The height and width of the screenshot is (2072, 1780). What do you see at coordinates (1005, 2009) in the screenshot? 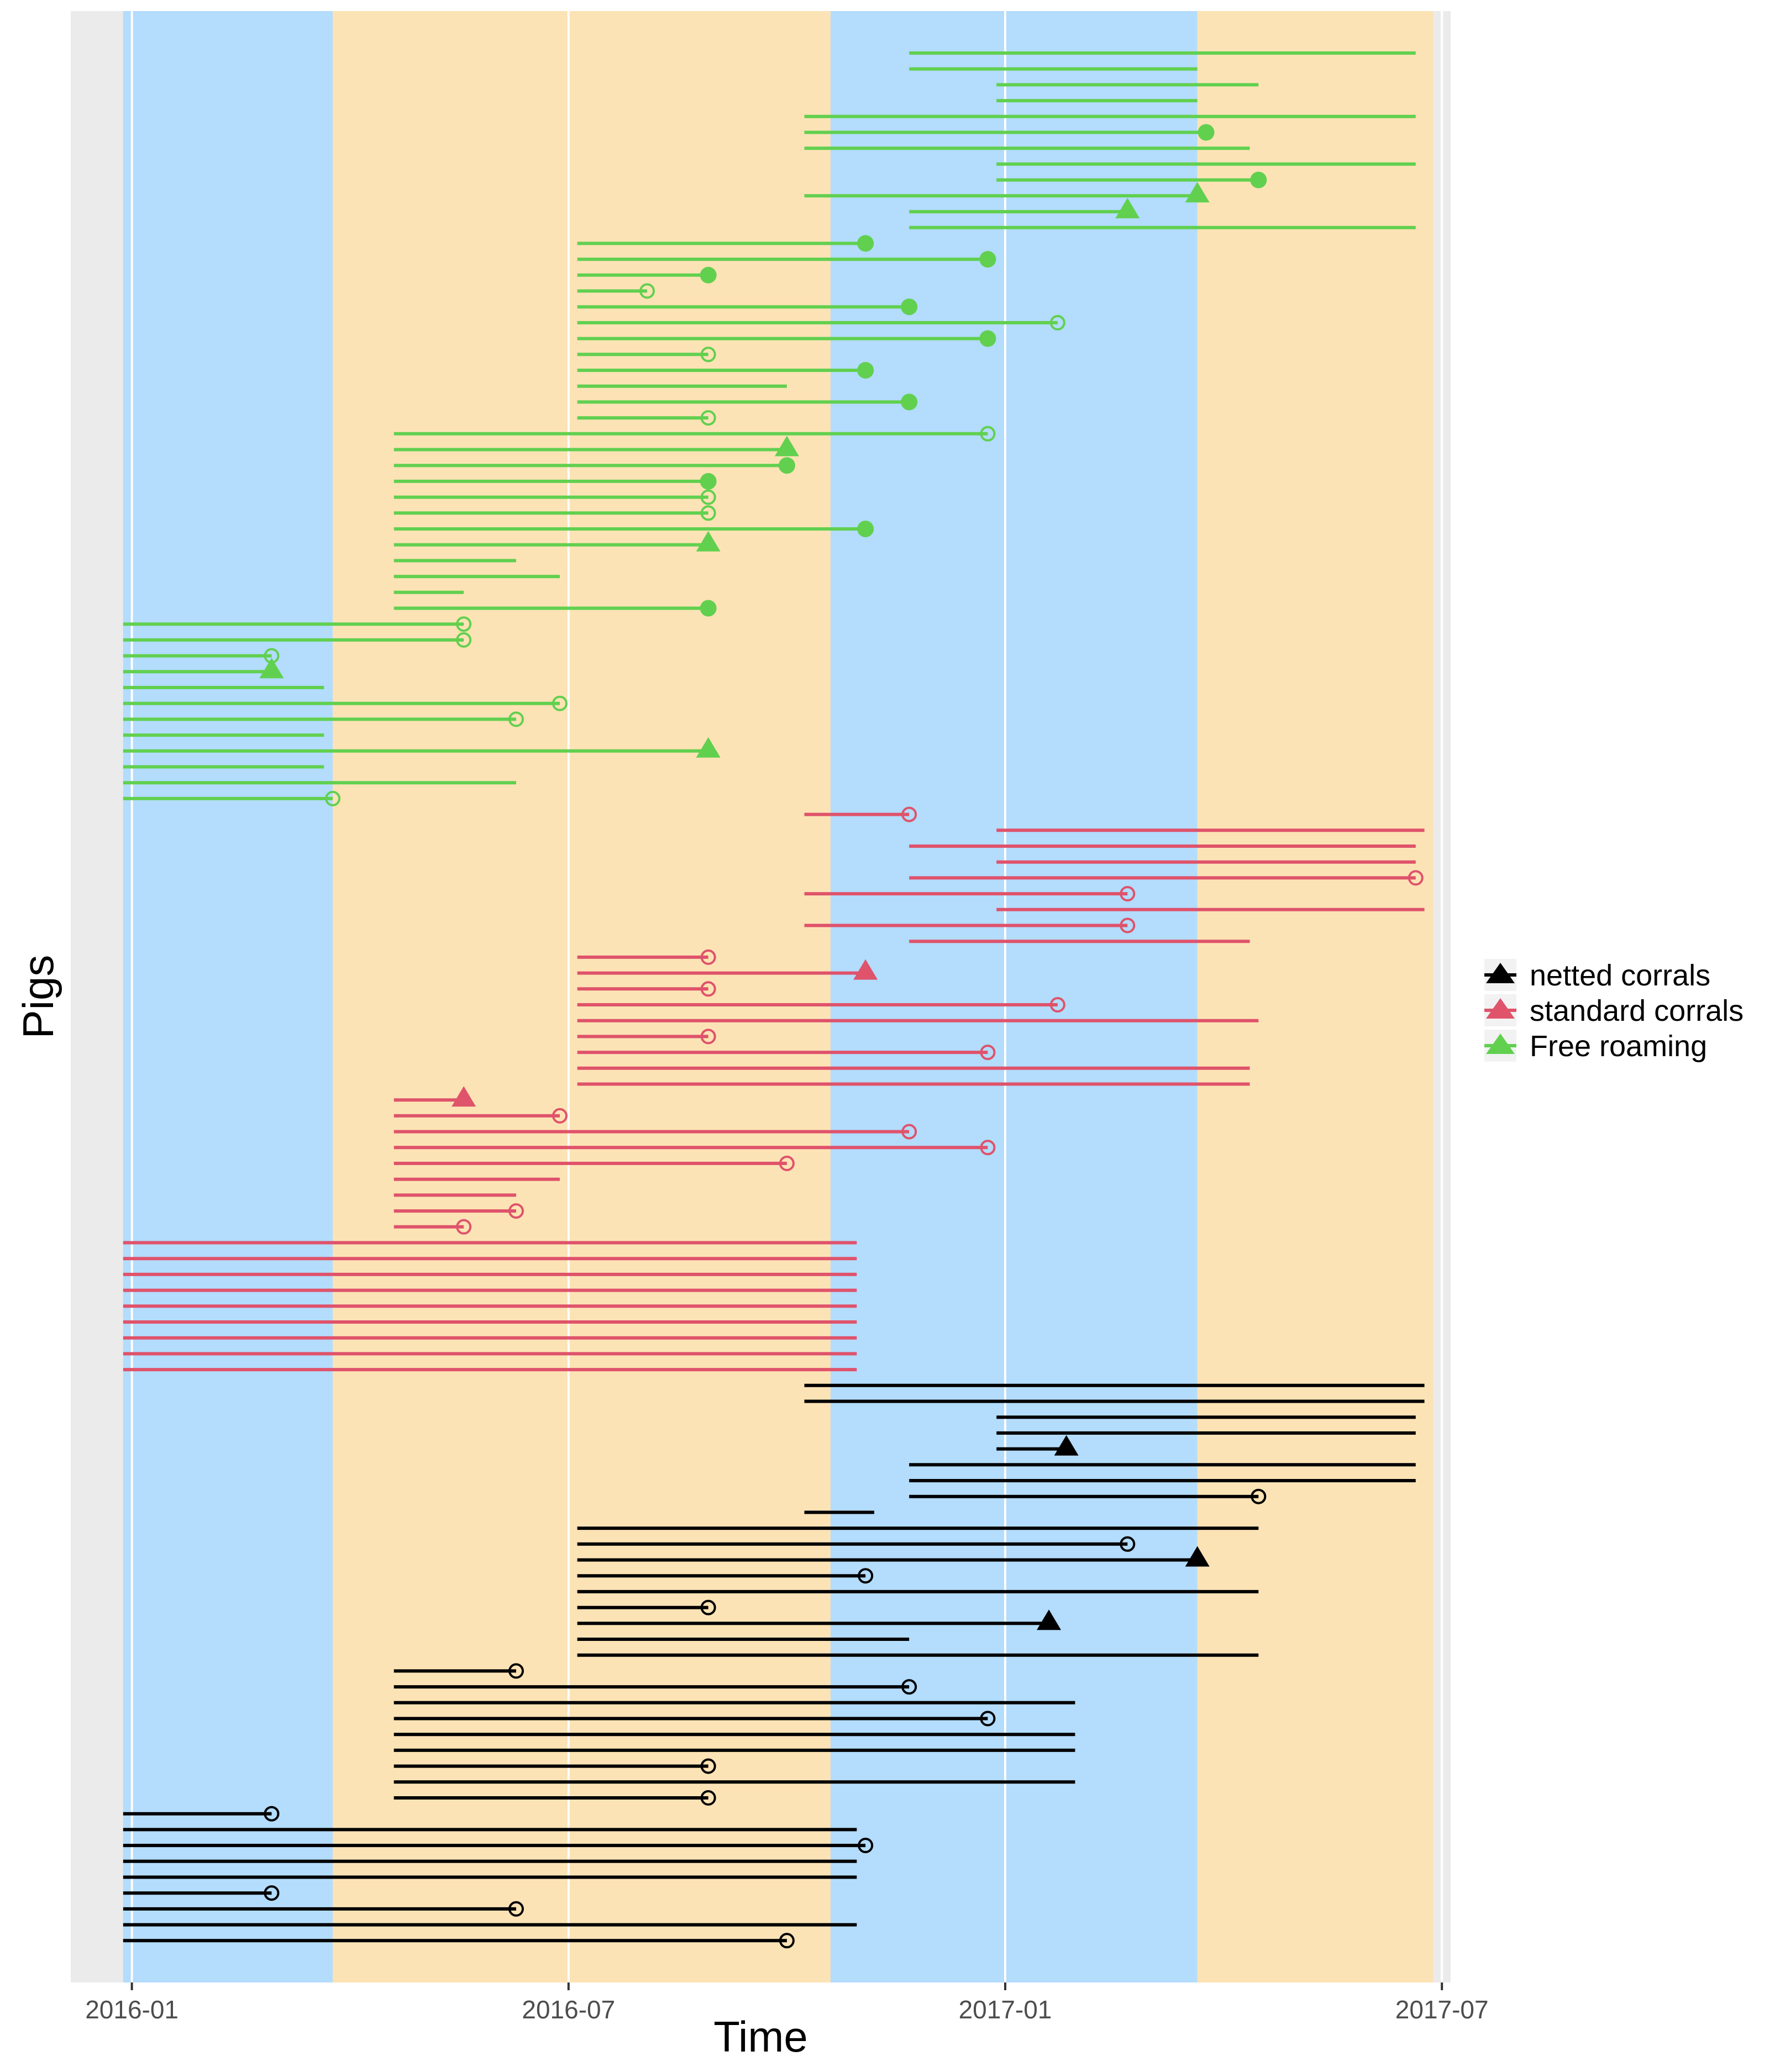
I see `x-tick-label: 2017-01` at bounding box center [1005, 2009].